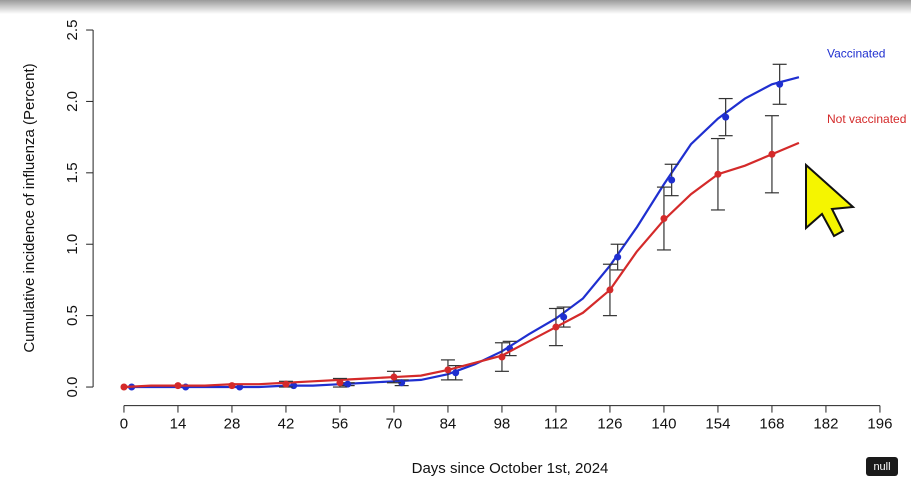 The width and height of the screenshot is (911, 477). Describe the element at coordinates (455, 7) in the screenshot. I see `top-fade` at that location.